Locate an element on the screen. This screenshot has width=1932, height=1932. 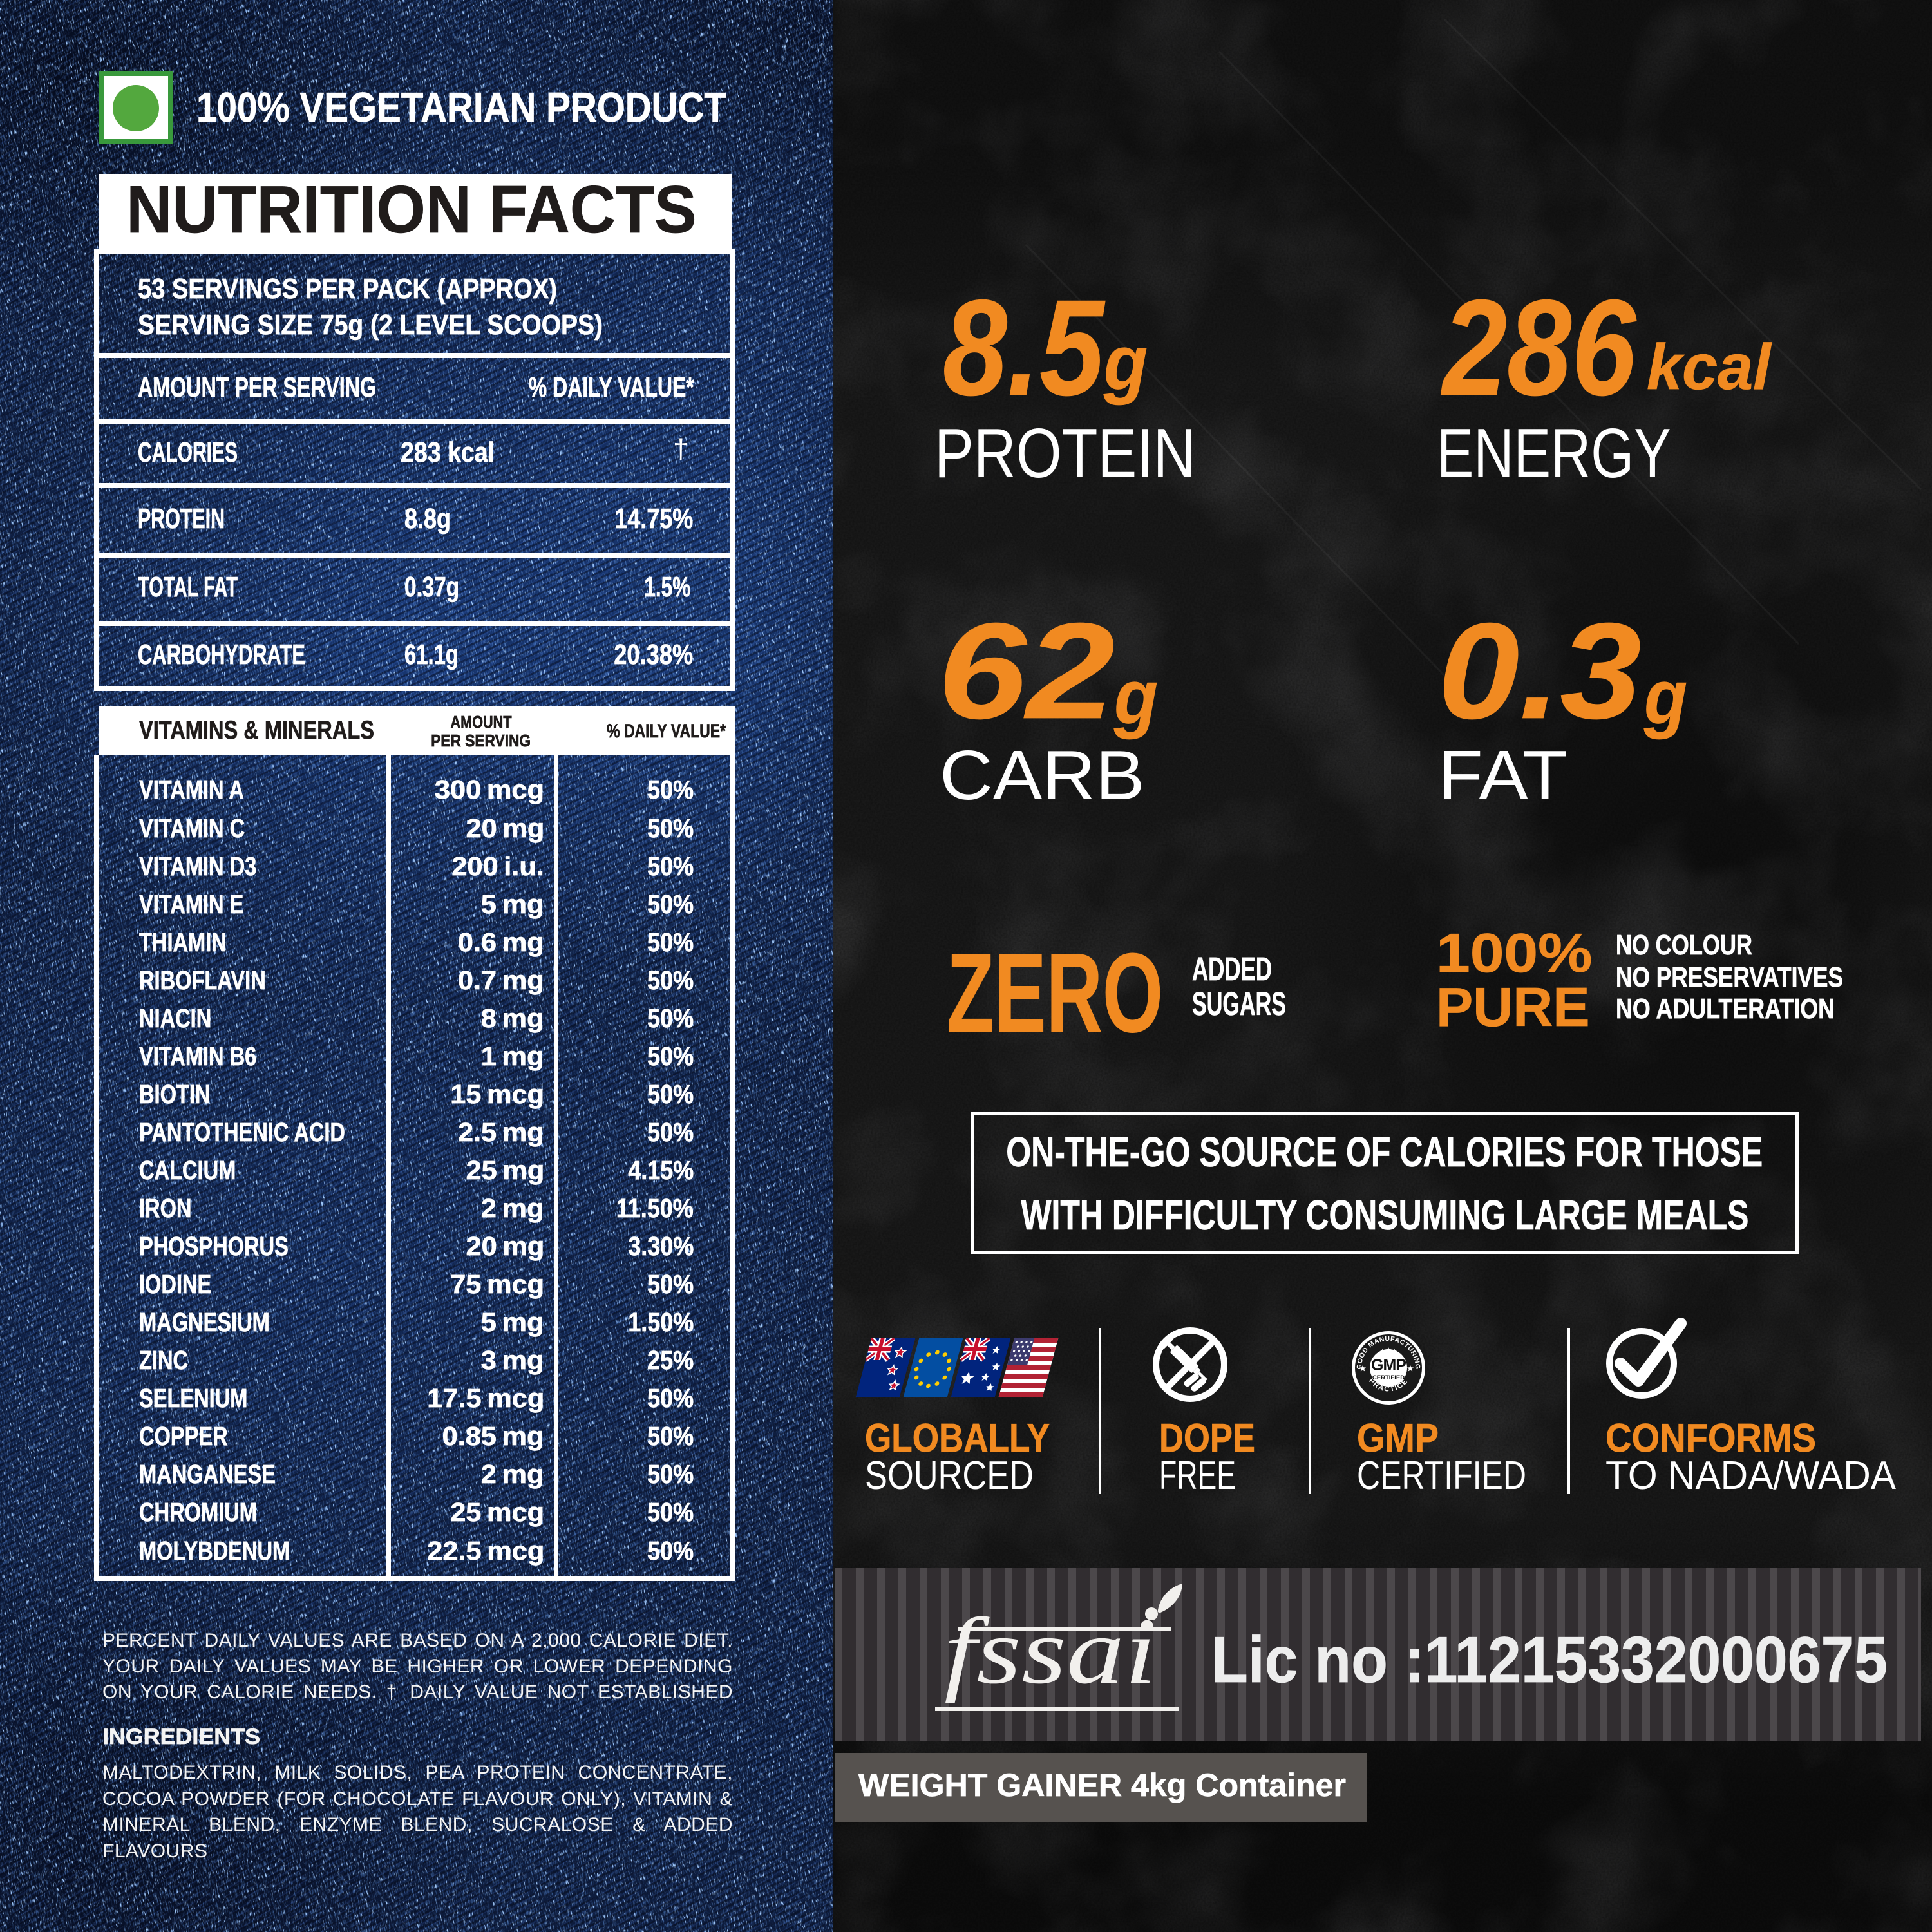
svg-text: fssai is located at coordinates (1050, 1651).